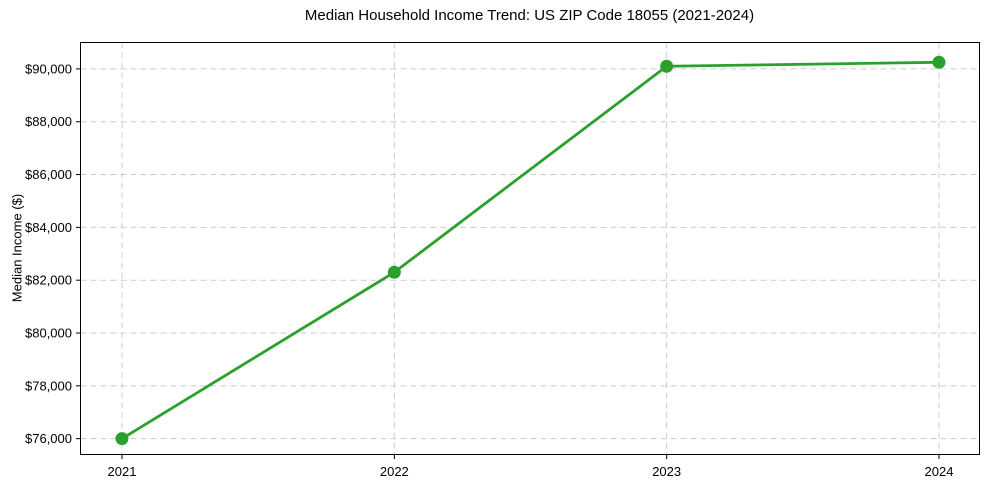  What do you see at coordinates (666, 471) in the screenshot?
I see `x-tick-label: 2023` at bounding box center [666, 471].